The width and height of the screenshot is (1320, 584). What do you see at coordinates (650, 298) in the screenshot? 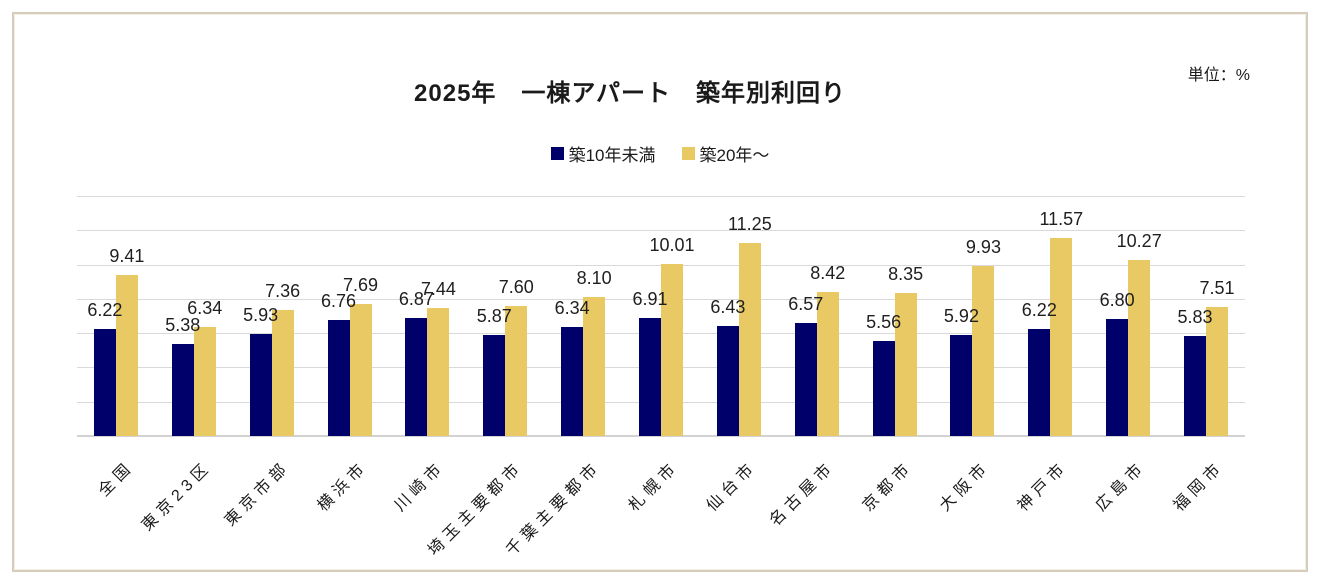
I see `value-label: 6.91` at bounding box center [650, 298].